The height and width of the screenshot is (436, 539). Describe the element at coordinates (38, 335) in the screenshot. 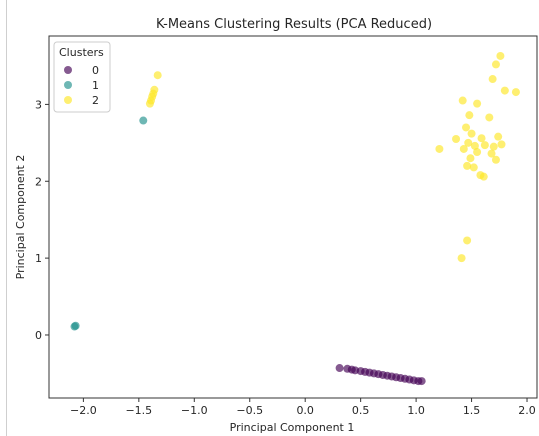

I see `y-tick-label: 0` at that location.